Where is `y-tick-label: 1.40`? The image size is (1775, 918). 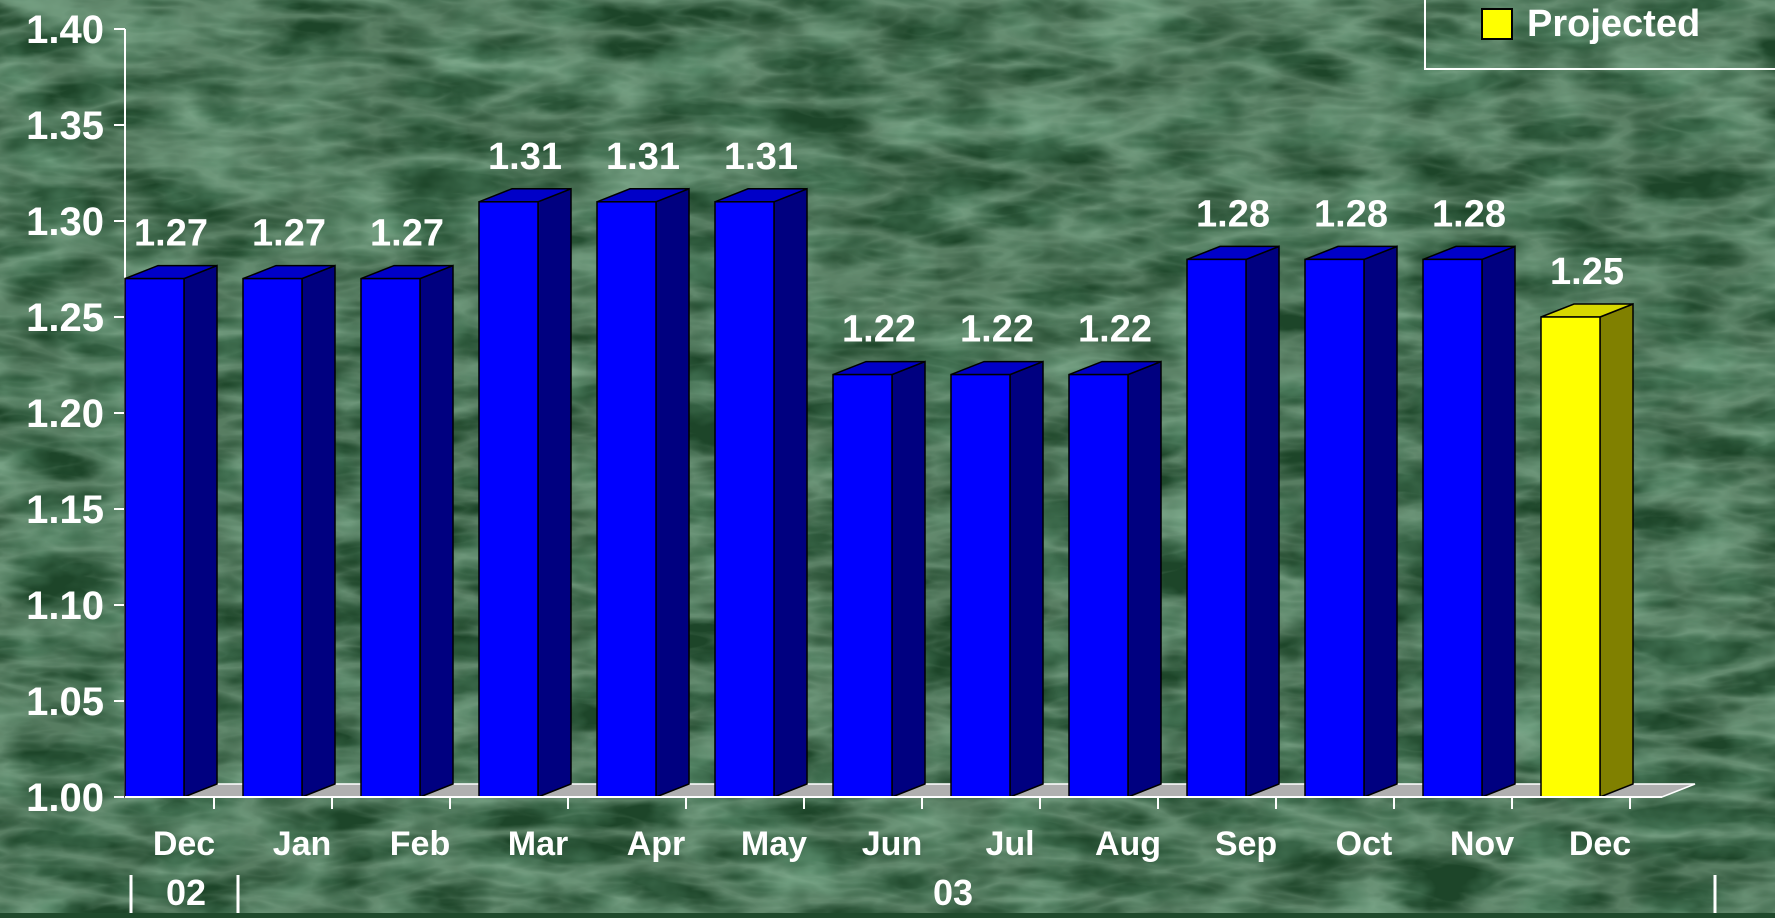 y-tick-label: 1.40 is located at coordinates (65, 30).